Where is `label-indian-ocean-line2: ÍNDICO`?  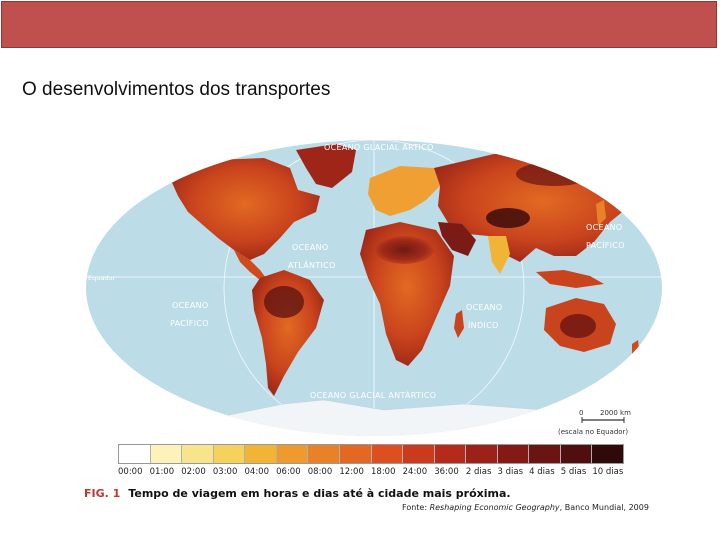
label-indian-ocean-line2: ÍNDICO is located at coordinates (483, 324).